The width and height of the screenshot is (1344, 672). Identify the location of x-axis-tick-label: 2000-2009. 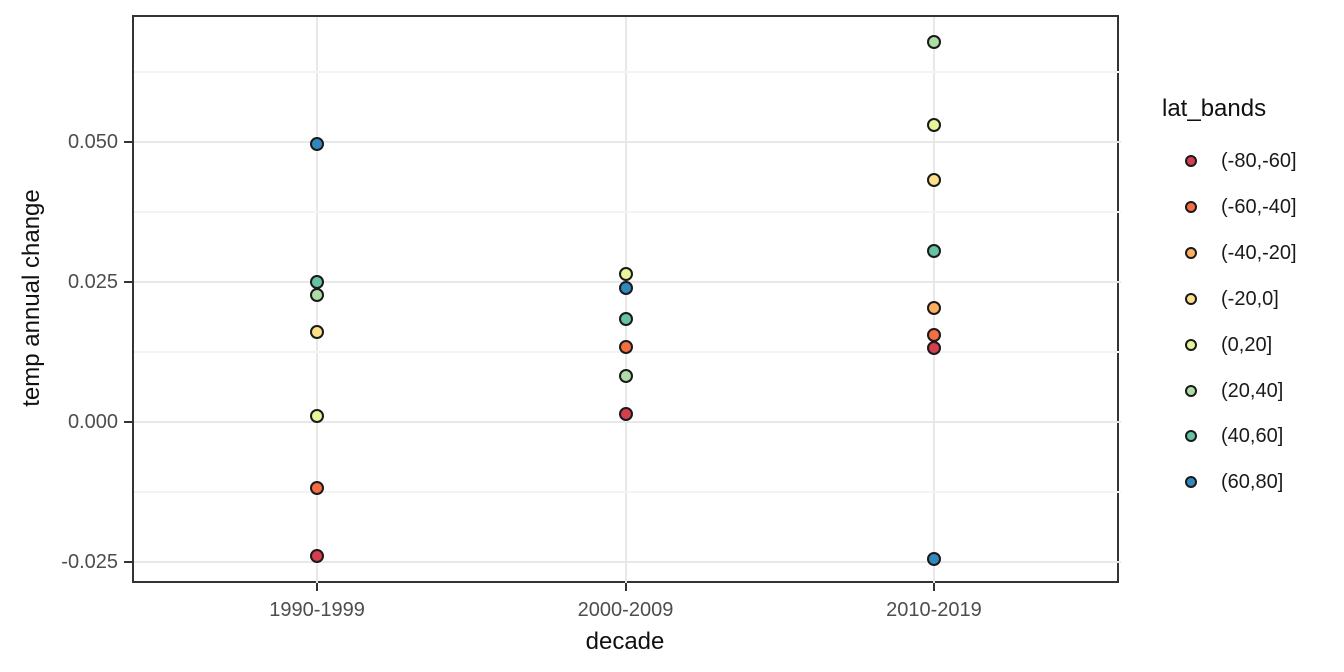
(625, 610).